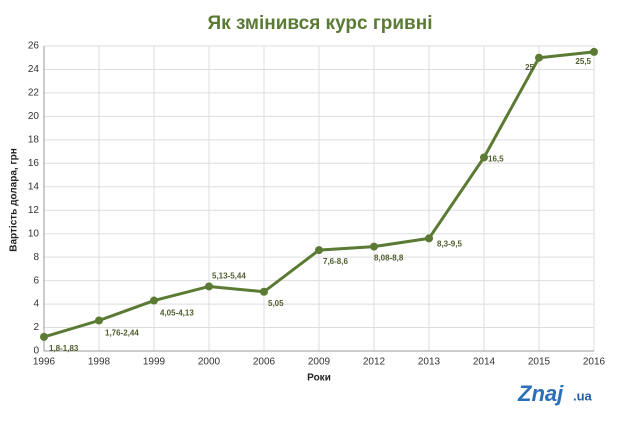  What do you see at coordinates (34, 93) in the screenshot?
I see `y-tick-label: 22` at bounding box center [34, 93].